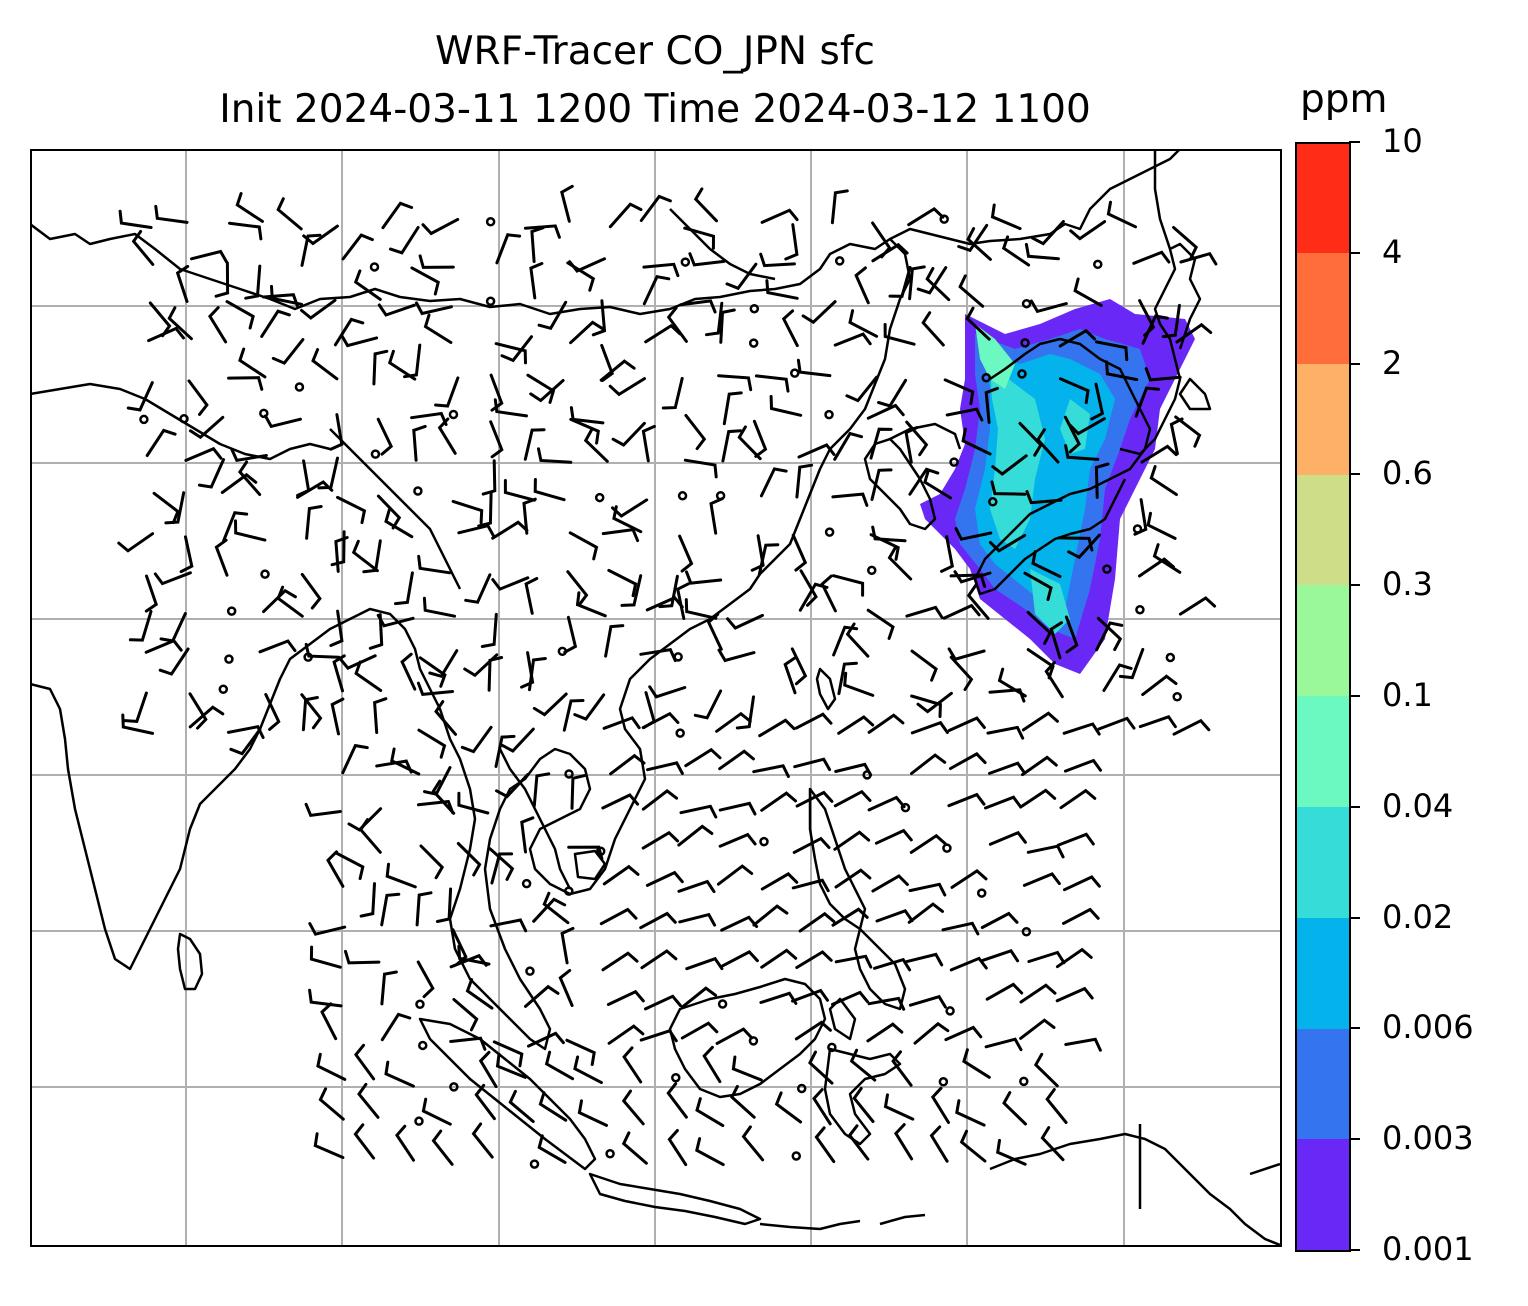 This screenshot has width=1528, height=1306. I want to click on coastline-hokkaido, so click(1160, 349).